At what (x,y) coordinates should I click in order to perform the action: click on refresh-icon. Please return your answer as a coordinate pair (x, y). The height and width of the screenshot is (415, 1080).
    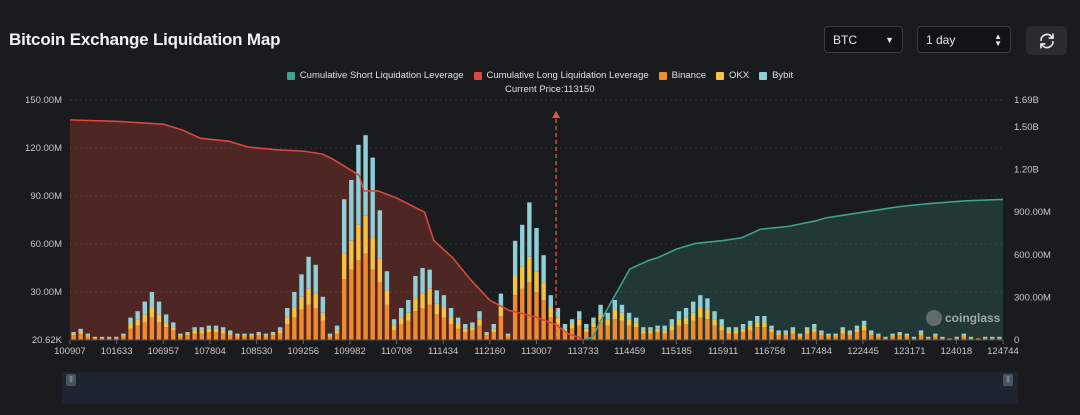
    Looking at the image, I should click on (1046, 40).